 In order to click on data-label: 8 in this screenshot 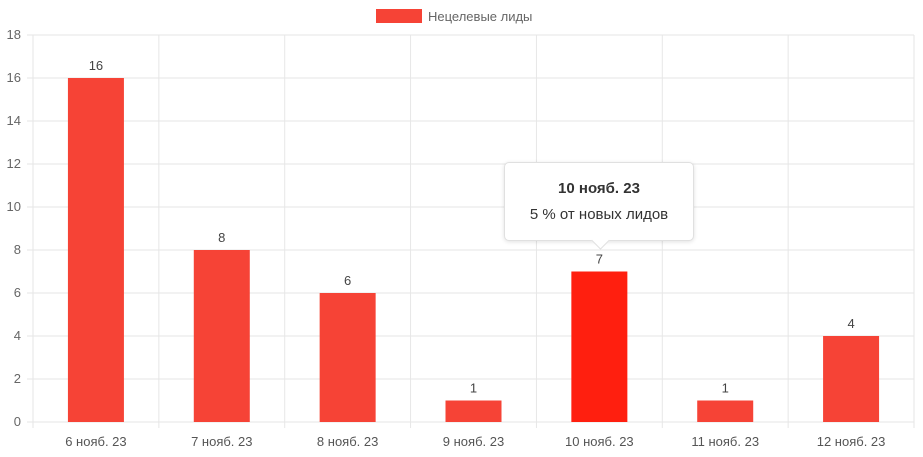, I will do `click(221, 237)`.